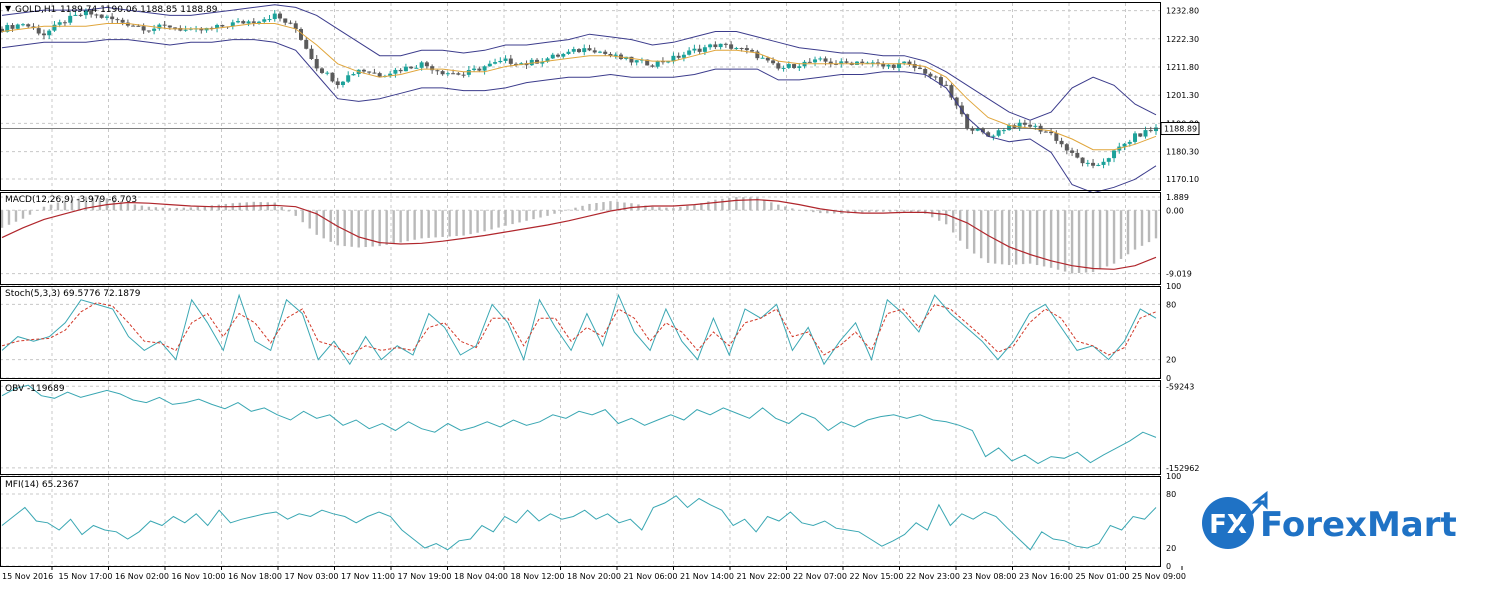 This screenshot has width=1500, height=589. What do you see at coordinates (35, 389) in the screenshot?
I see `obv-title: OBV -119689` at bounding box center [35, 389].